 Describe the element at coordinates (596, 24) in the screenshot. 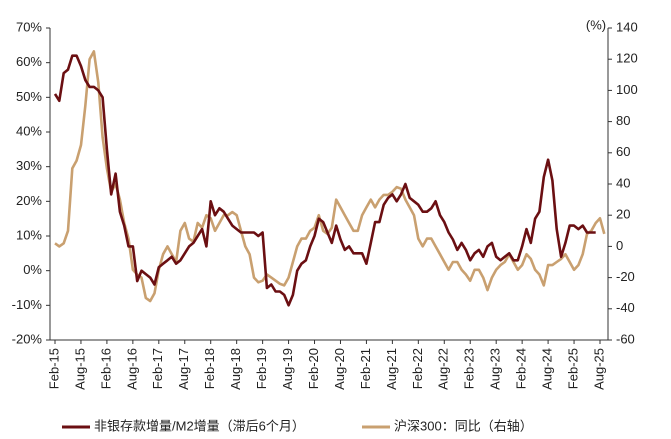

I see `y2-axis-label: (%)` at that location.